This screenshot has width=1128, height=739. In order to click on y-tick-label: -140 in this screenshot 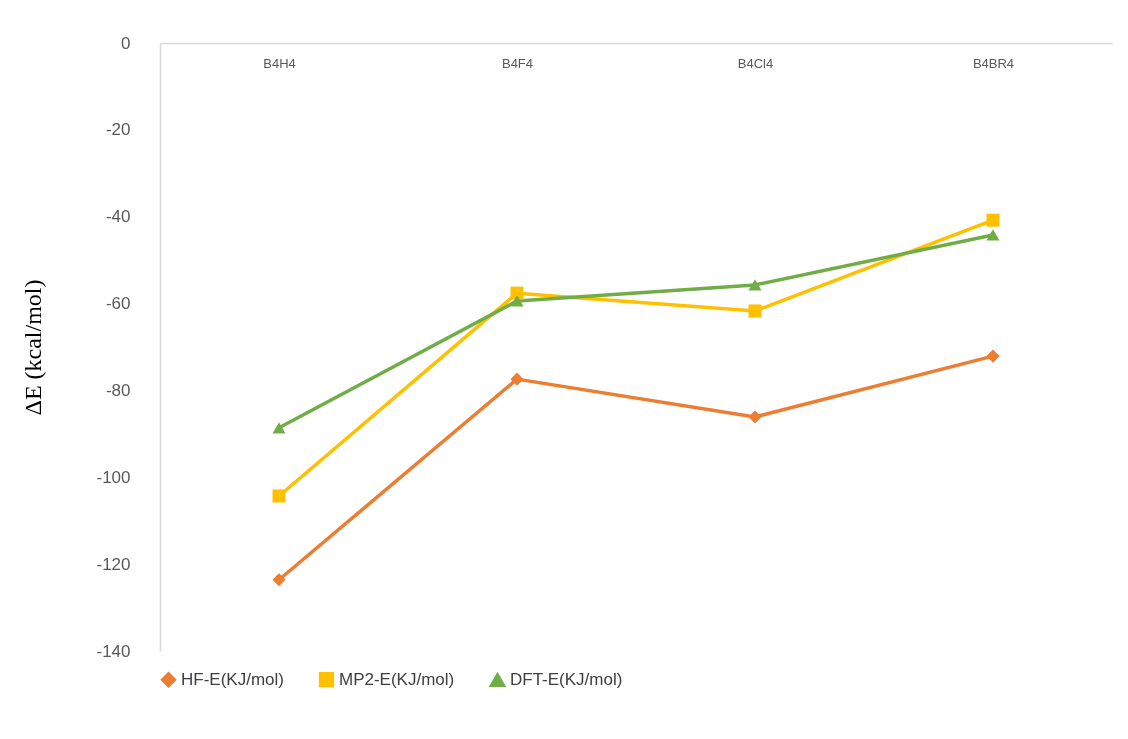, I will do `click(113, 651)`.